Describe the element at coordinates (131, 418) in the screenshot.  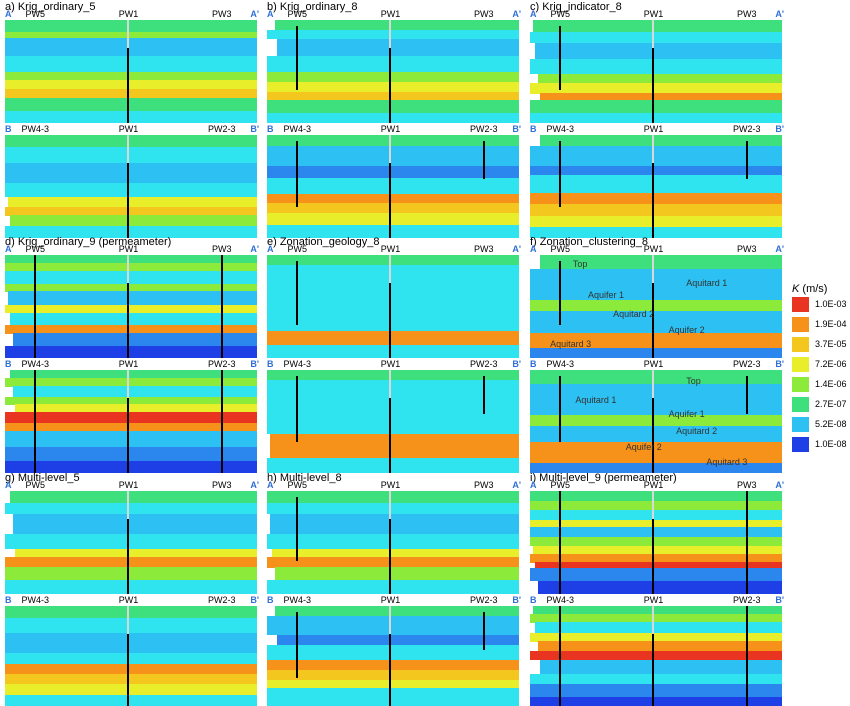
I see `k-zone-red` at that location.